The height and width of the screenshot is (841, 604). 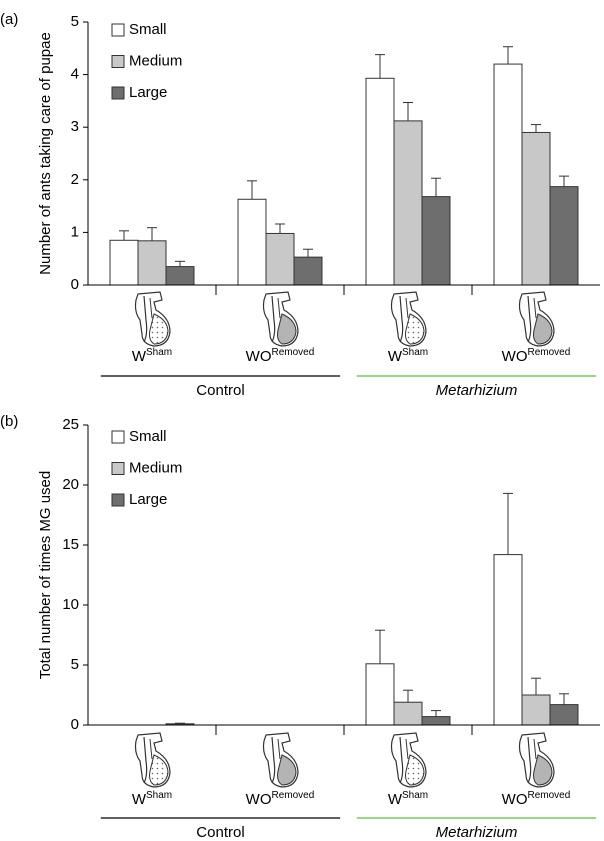 I want to click on y-tick-label: 20, so click(x=70, y=484).